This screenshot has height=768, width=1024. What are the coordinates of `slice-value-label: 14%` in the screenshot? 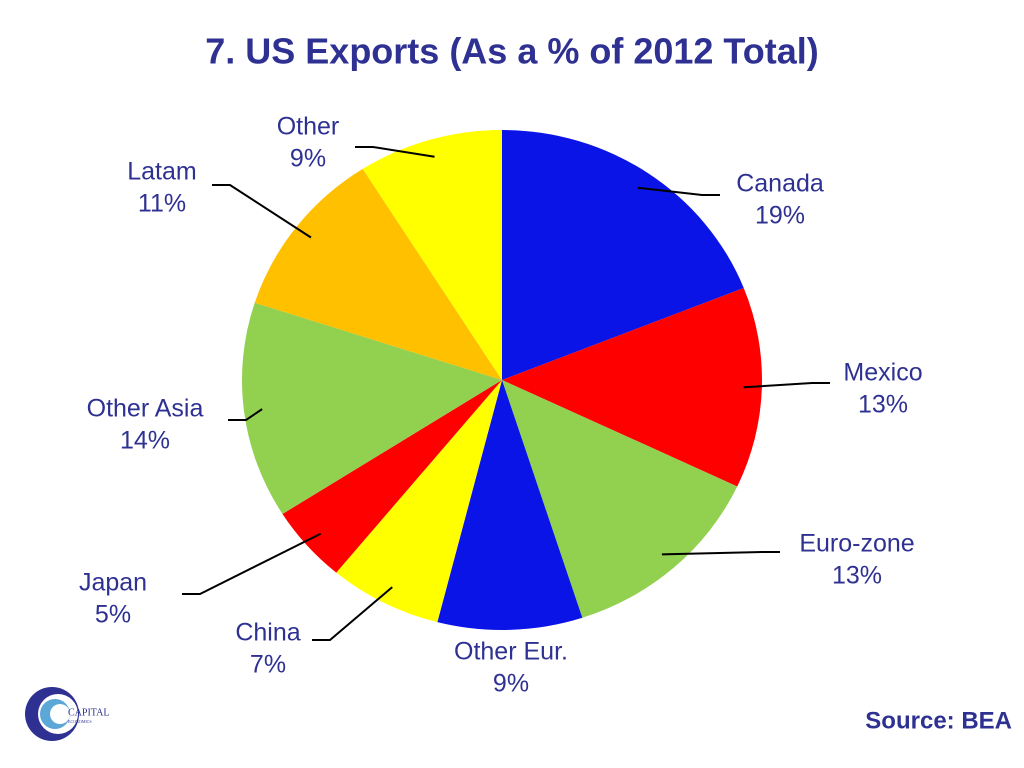 It's located at (145, 441).